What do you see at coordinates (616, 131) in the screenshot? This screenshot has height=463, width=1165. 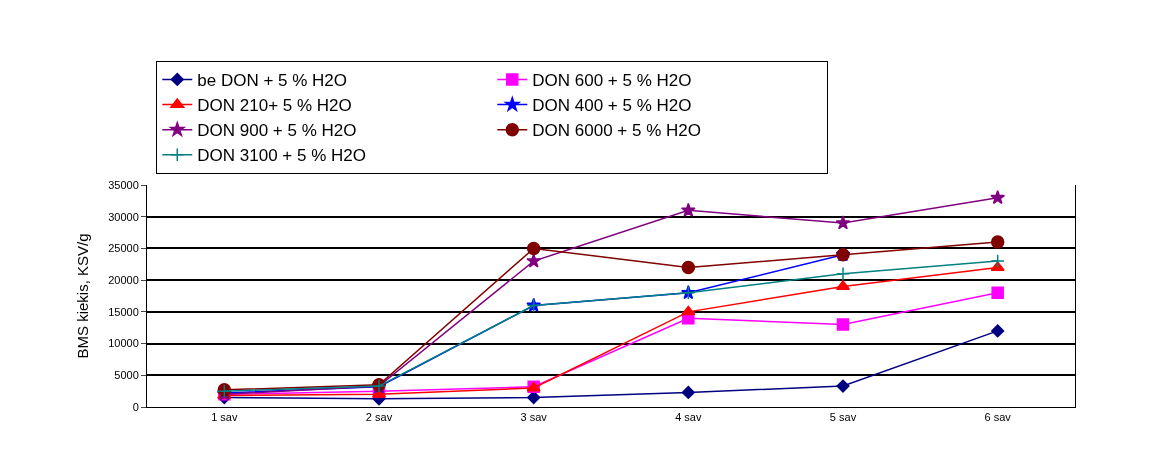 I see `legend-label: DON 6000 + 5 % H2O` at bounding box center [616, 131].